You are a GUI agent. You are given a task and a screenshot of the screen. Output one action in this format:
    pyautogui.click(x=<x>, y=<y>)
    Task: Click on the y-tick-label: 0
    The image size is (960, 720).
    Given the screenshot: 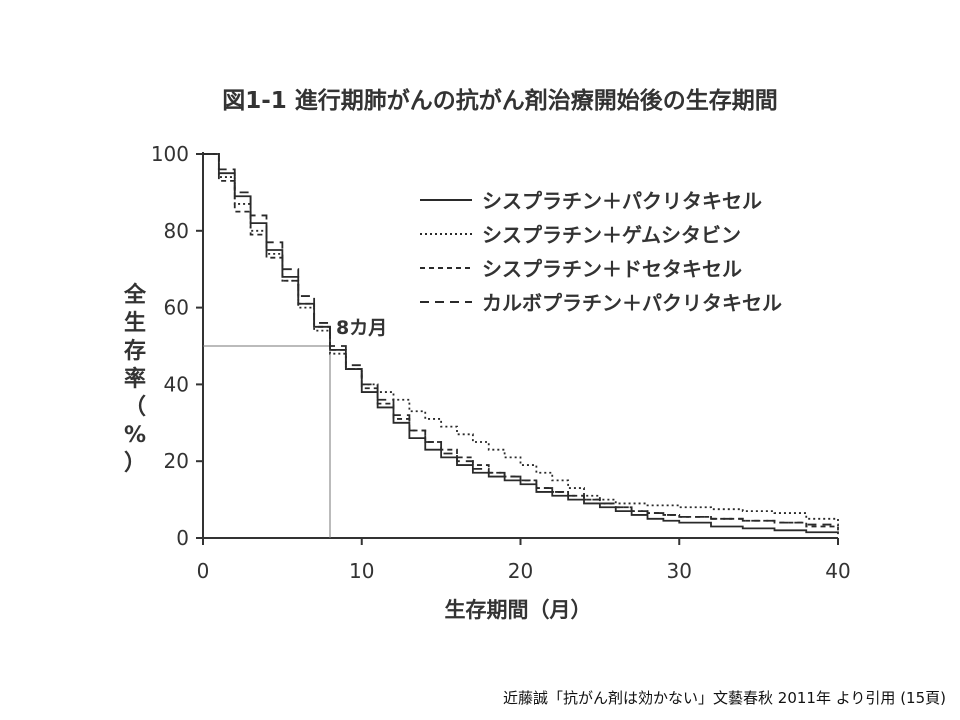 What is the action you would take?
    pyautogui.click(x=182, y=538)
    